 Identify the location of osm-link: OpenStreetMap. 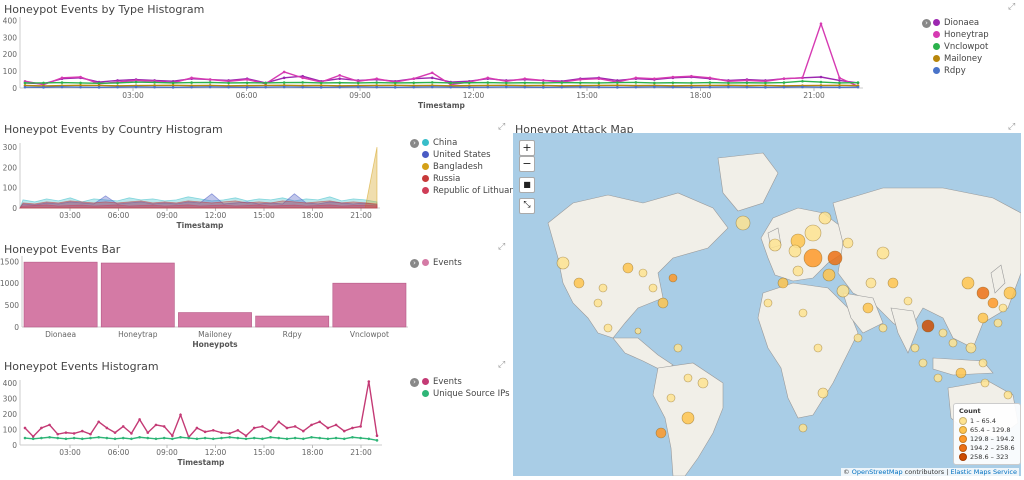
(877, 472).